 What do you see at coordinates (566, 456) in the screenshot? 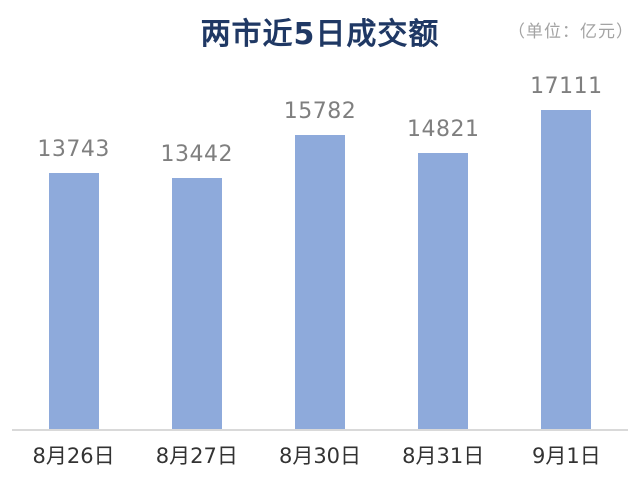
I see `x-axis-label: 9月1日` at bounding box center [566, 456].